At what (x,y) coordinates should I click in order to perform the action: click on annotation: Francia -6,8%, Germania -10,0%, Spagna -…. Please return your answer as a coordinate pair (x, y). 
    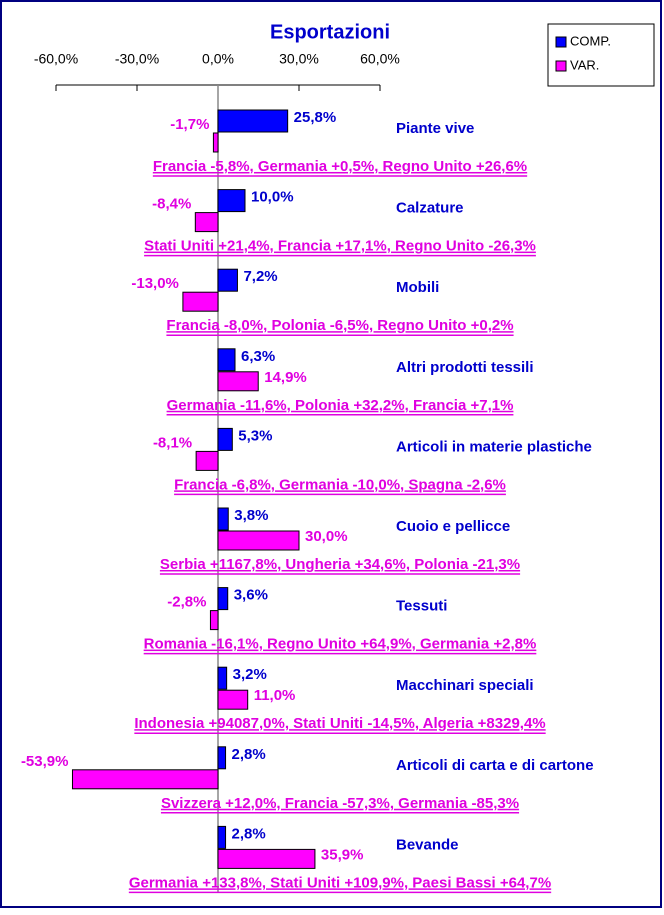
    Looking at the image, I should click on (340, 484).